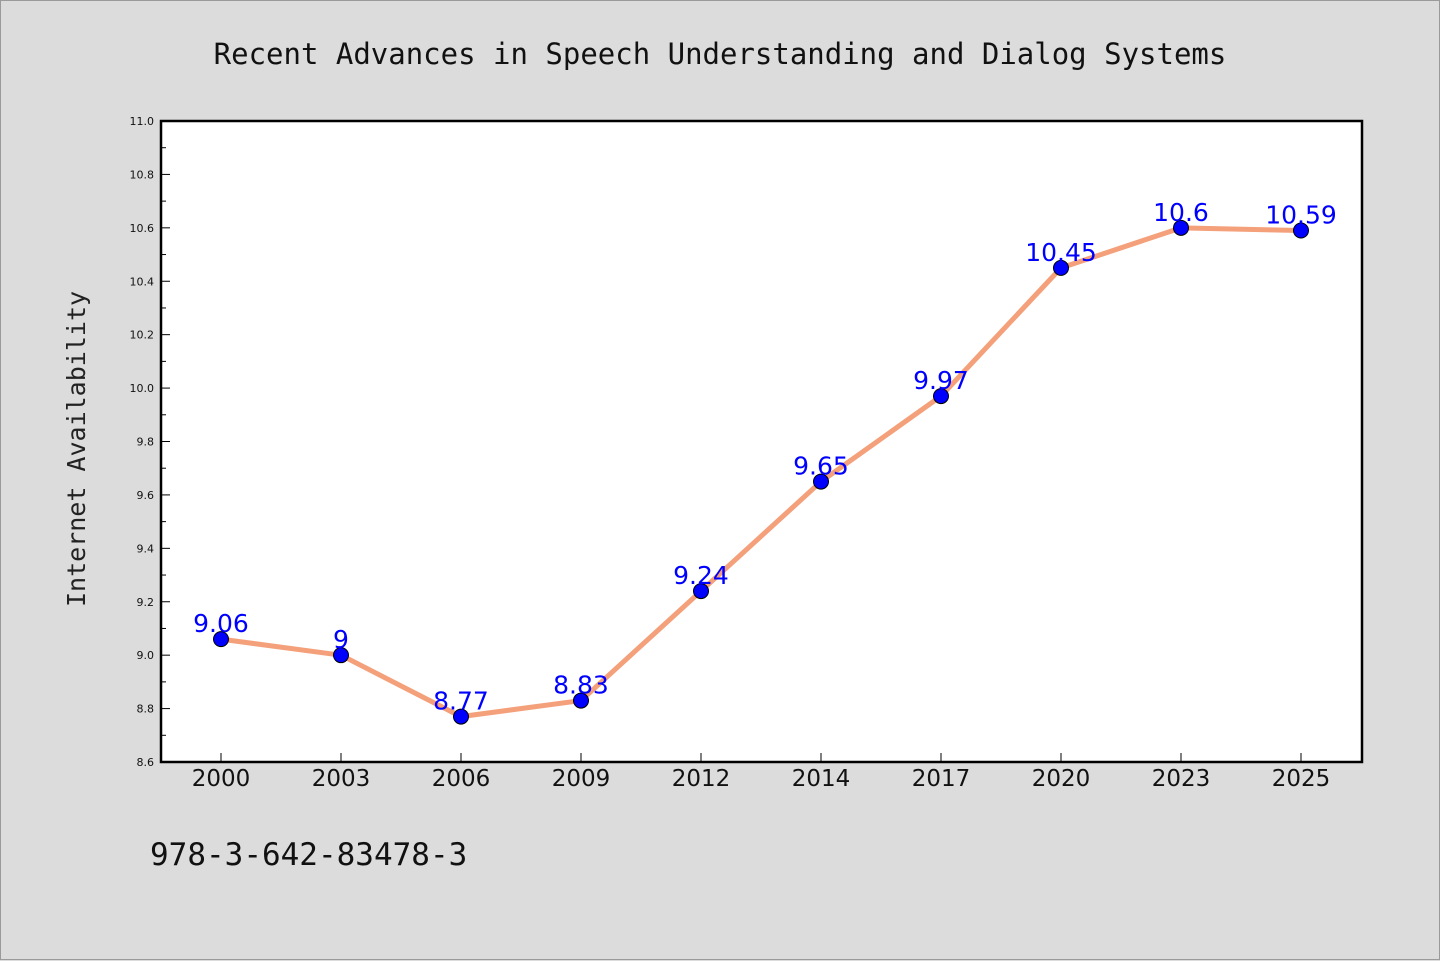 Image resolution: width=1440 pixels, height=961 pixels. I want to click on y-tick-label: 10.4, so click(142, 281).